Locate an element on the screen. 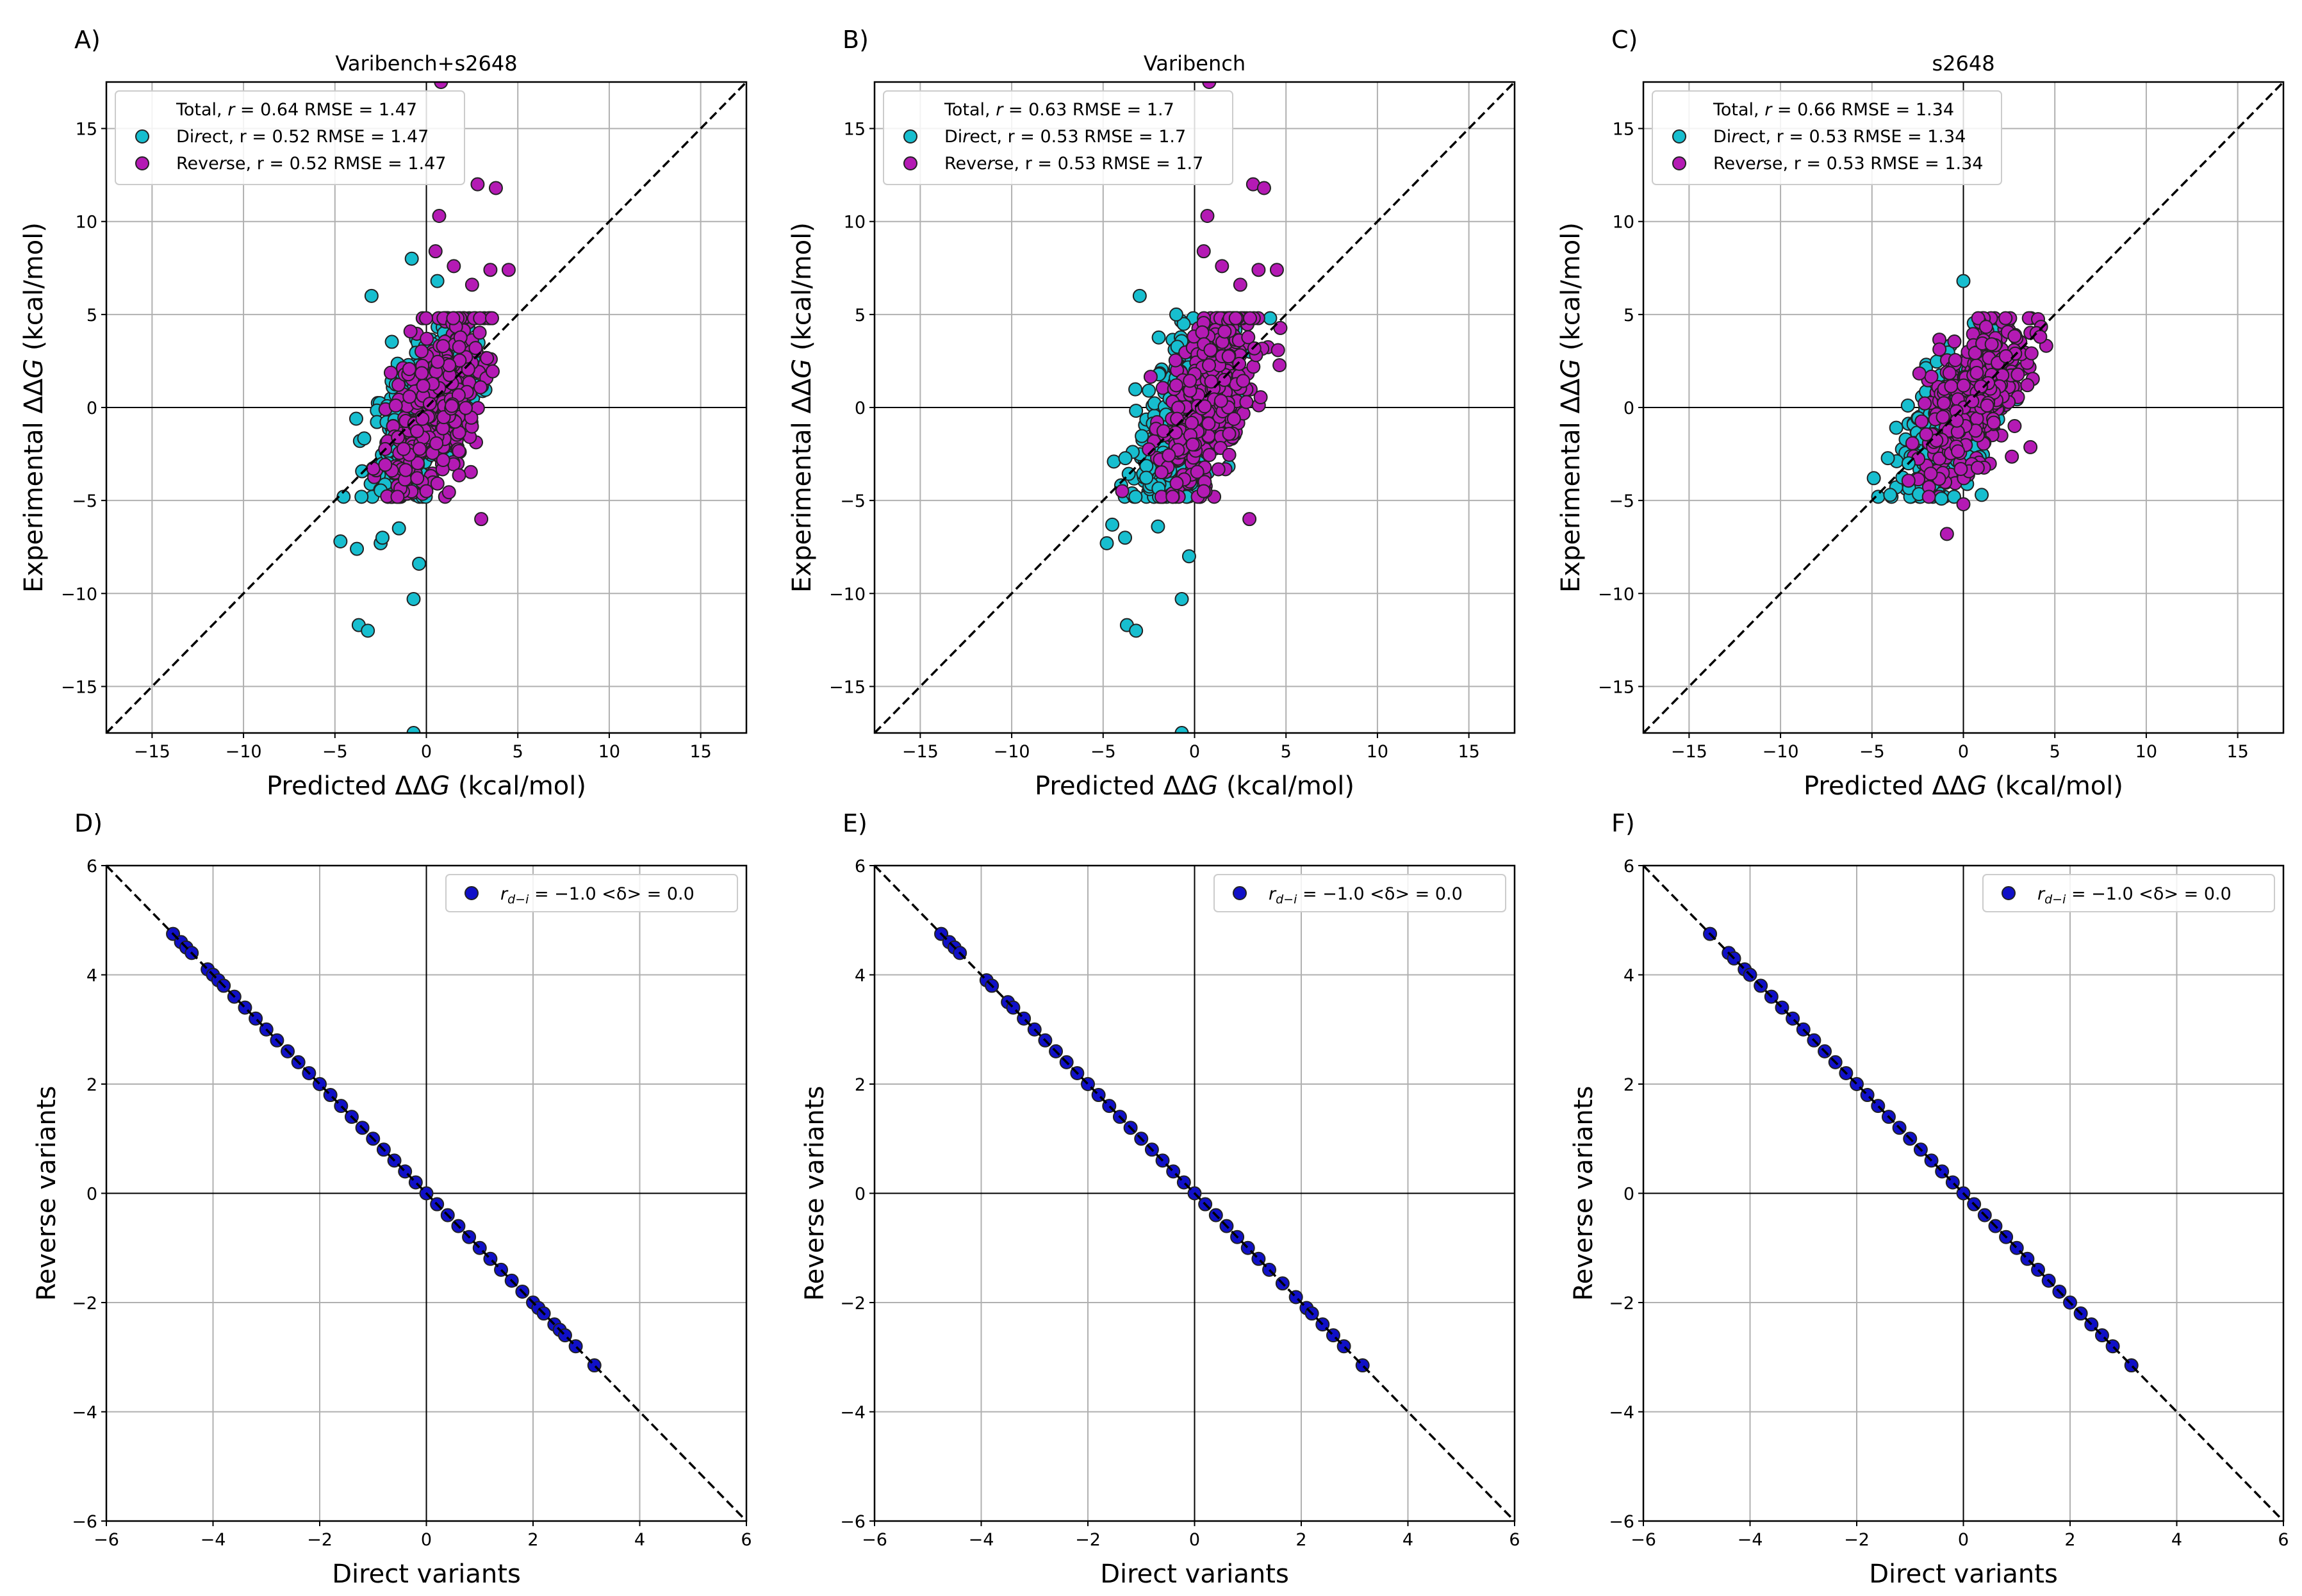 The width and height of the screenshot is (2302, 1596). y-tick-label: 5 is located at coordinates (1629, 315).